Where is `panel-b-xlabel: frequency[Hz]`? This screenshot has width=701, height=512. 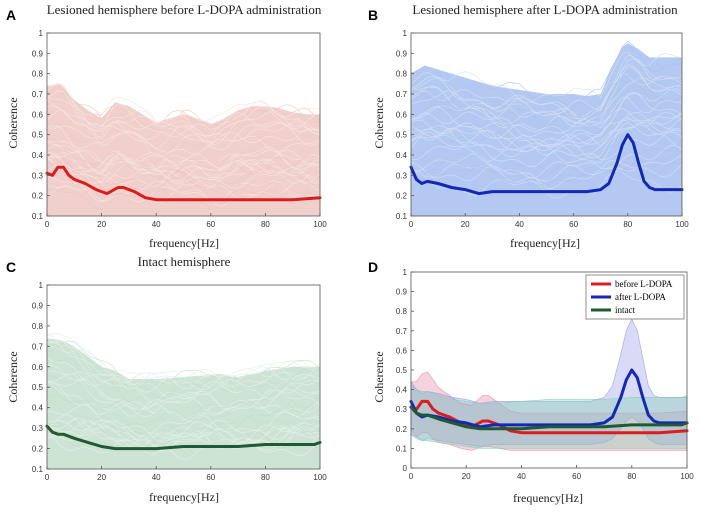
panel-b-xlabel: frequency[Hz] is located at coordinates (545, 243).